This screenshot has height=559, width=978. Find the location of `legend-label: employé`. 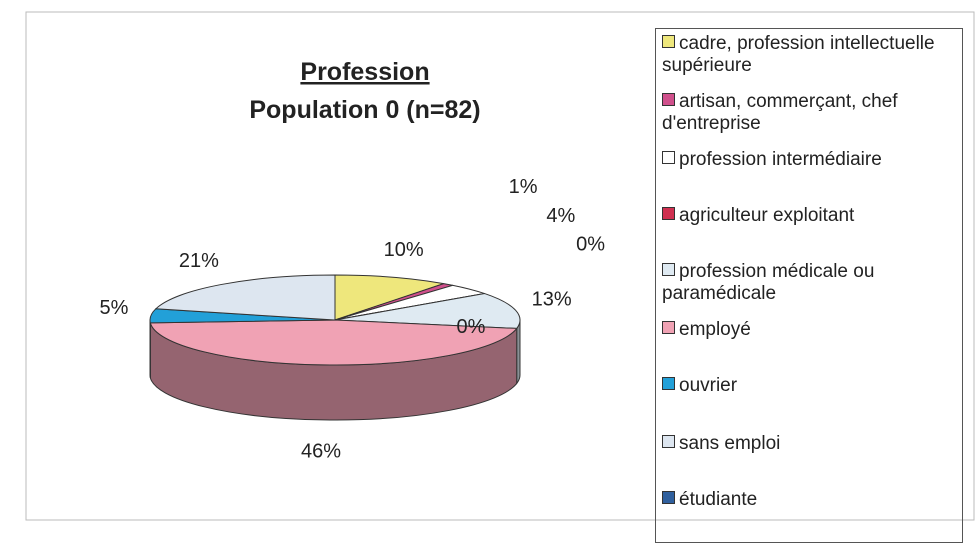

legend-label: employé is located at coordinates (715, 329).